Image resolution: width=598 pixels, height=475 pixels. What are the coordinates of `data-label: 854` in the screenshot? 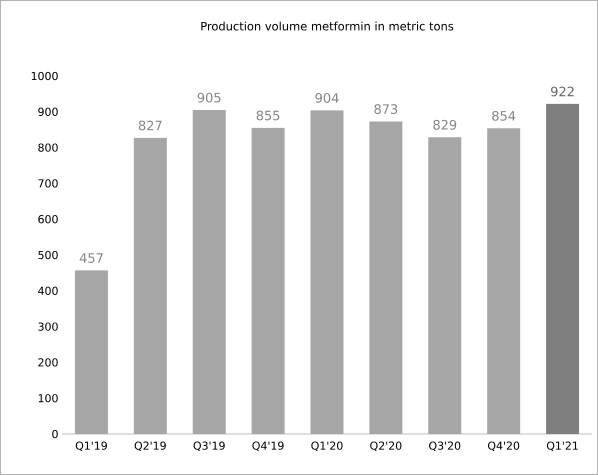 It's located at (504, 115).